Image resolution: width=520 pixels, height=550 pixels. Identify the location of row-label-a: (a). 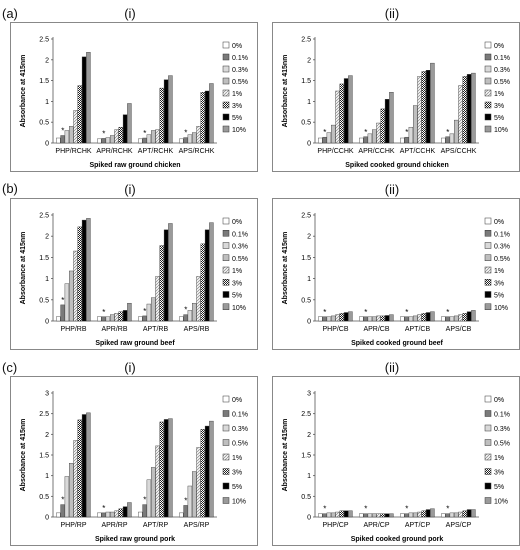
(10, 13).